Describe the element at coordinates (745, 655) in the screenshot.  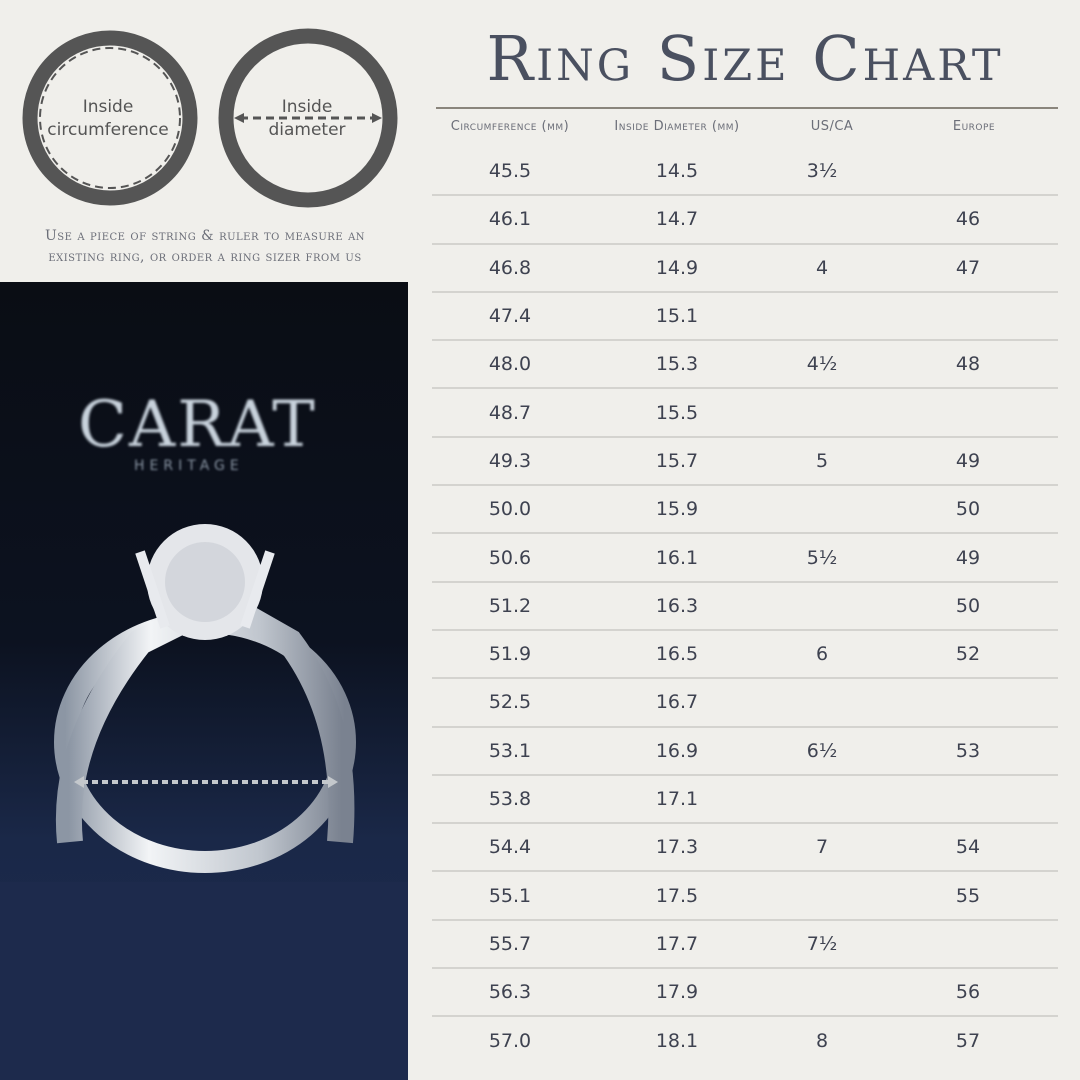
I see `table-row: 51.9 16.5 6 52` at that location.